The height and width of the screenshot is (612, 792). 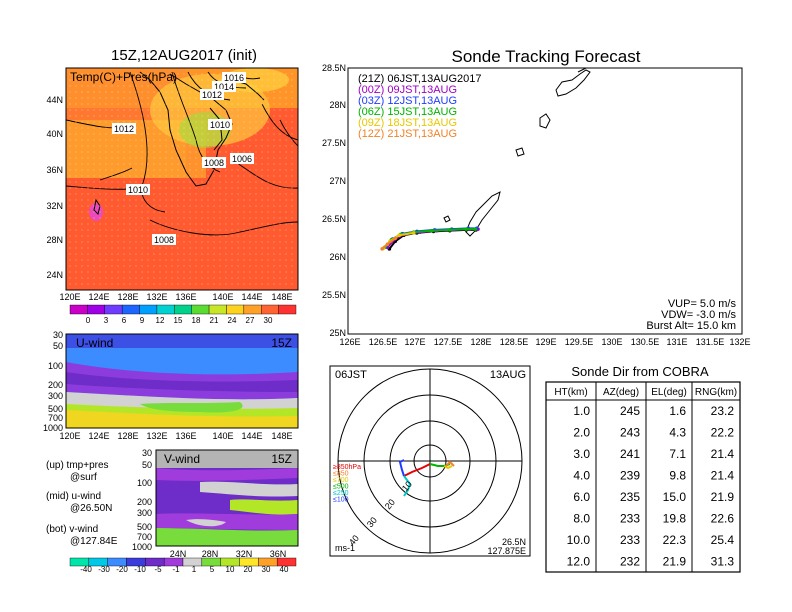 What do you see at coordinates (407, 486) in the screenshot?
I see `ring-label: 10` at bounding box center [407, 486].